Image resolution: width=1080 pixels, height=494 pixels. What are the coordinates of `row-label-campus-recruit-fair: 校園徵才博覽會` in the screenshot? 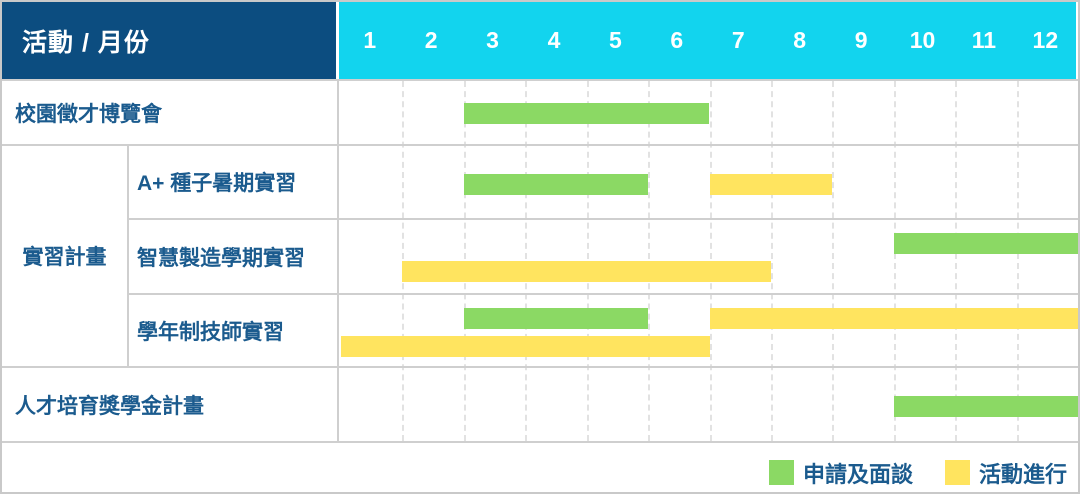 It's located at (169, 112).